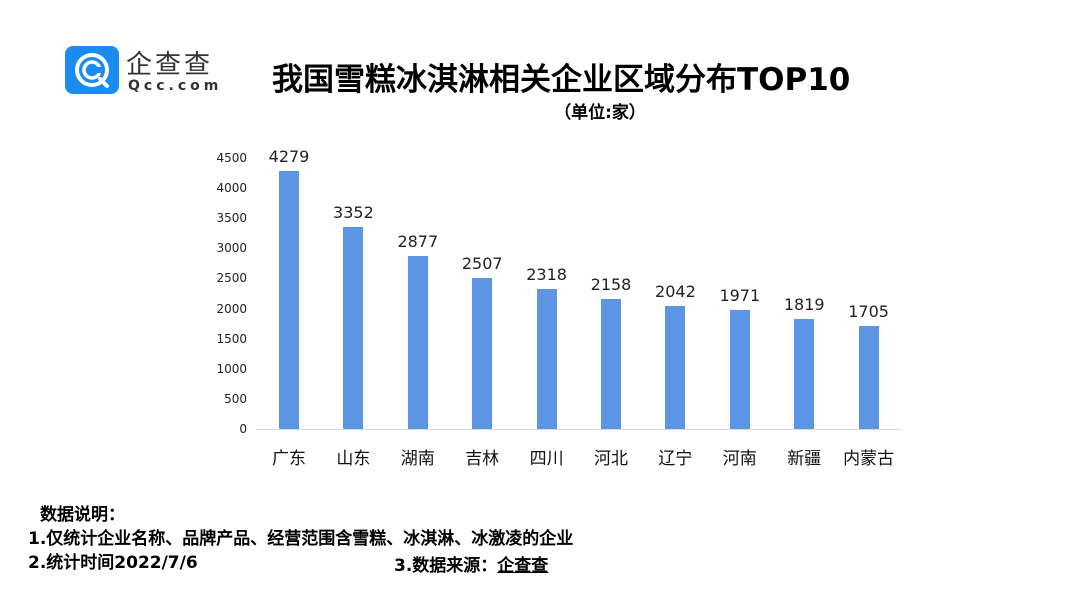  I want to click on y-tick-label: 2500, so click(231, 278).